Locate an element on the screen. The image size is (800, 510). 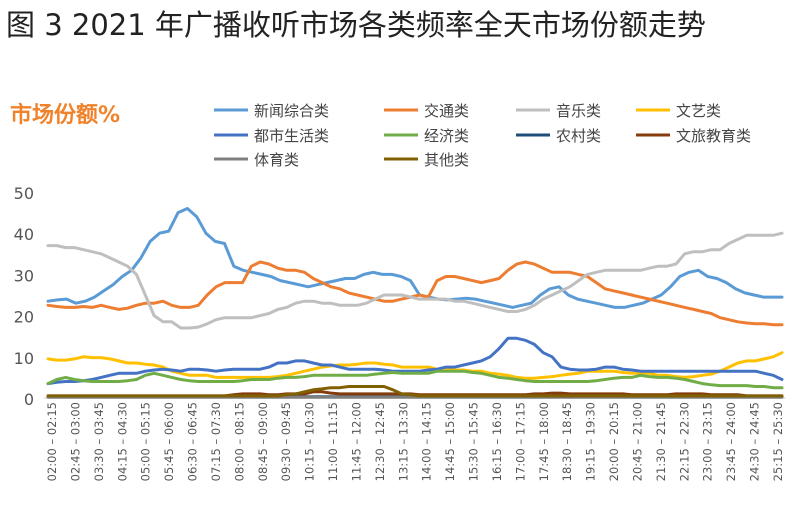
x-tick-label: 06:30 – 06:45 is located at coordinates (193, 441).